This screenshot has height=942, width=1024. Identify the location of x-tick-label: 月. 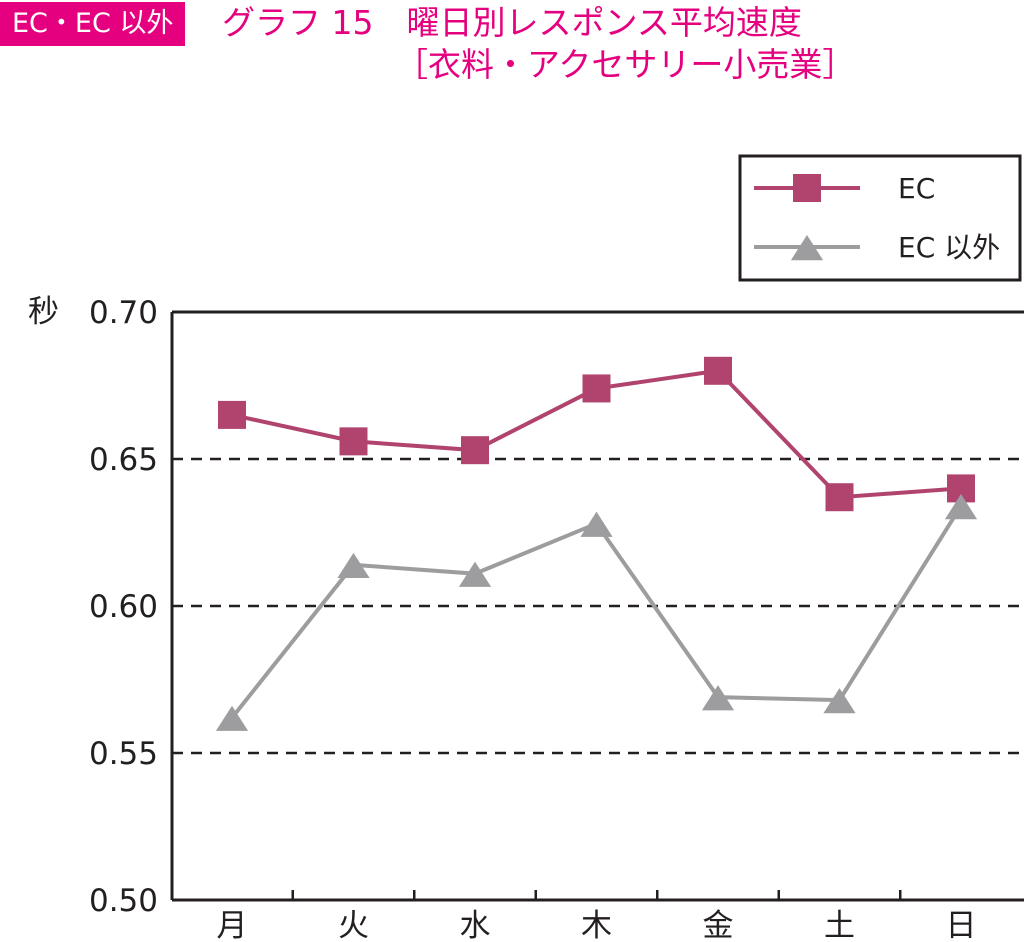
(232, 925).